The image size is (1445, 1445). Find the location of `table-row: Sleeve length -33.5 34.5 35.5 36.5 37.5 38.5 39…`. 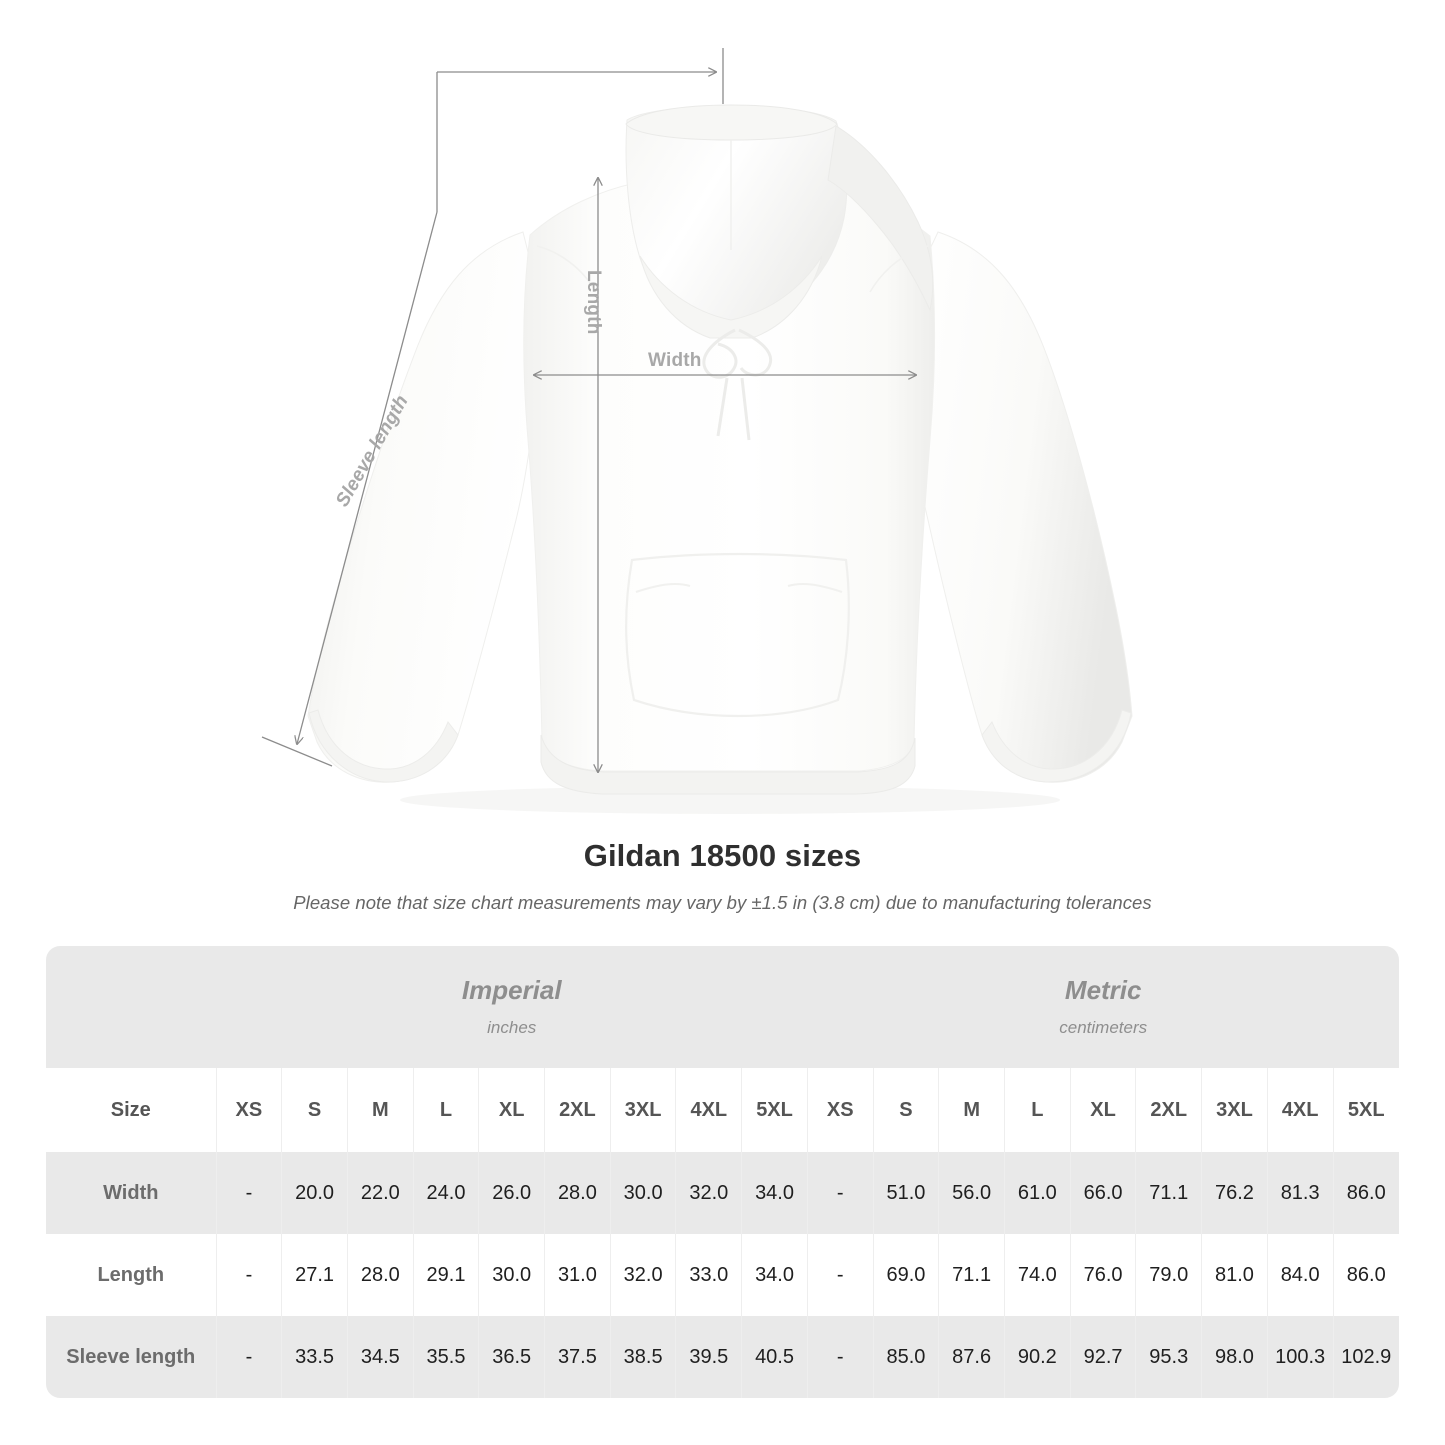

table-row: Sleeve length -33.5 34.5 35.5 36.5 37.5 38.5 39… is located at coordinates (722, 1357).